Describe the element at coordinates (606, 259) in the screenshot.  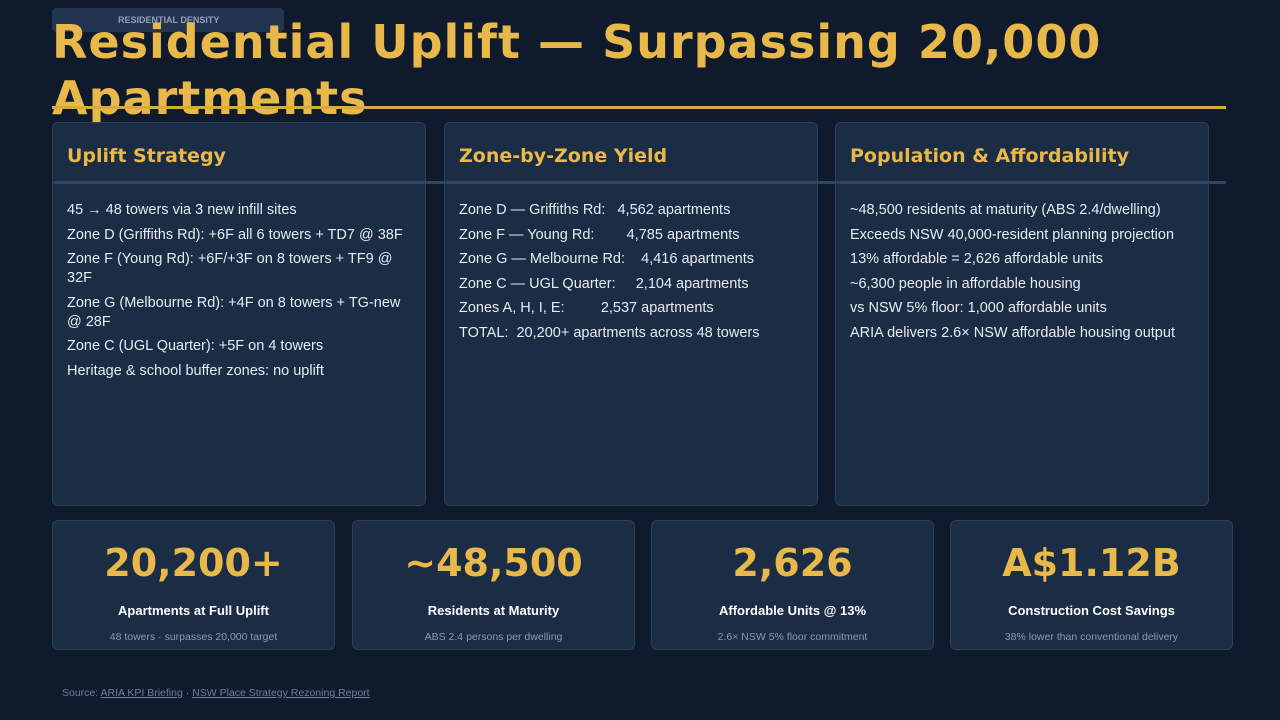
I see `list-item: Zone G — Melbourne Rd: 4,416 apartments` at that location.